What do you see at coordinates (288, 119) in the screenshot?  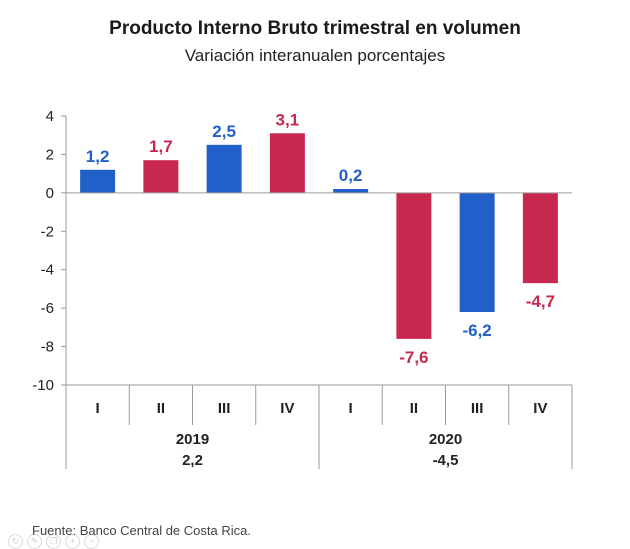 I see `data-label: 3,1` at bounding box center [288, 119].